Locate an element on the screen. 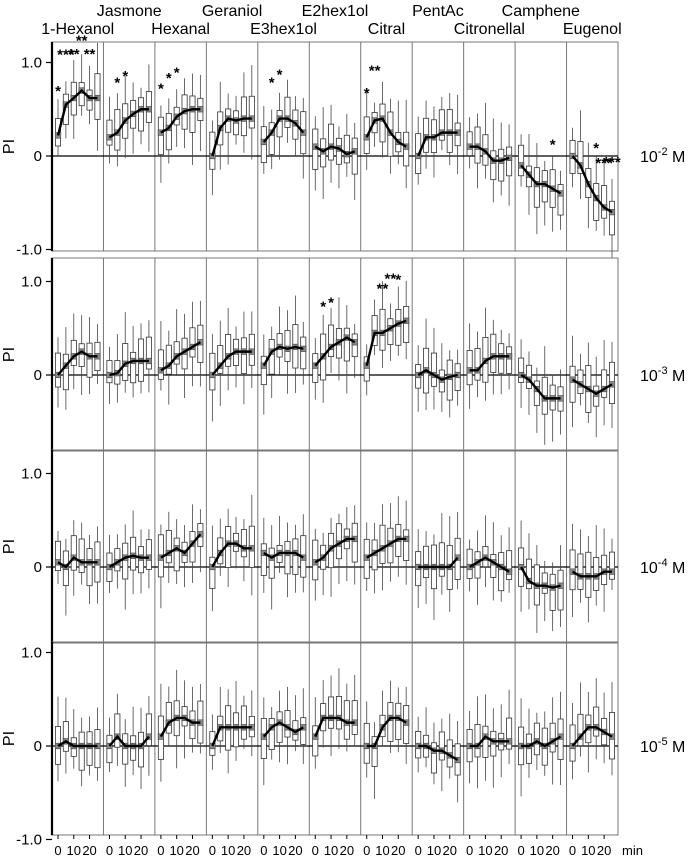 The image size is (688, 864). odor-group-e3hex1ol: * * is located at coordinates (283, 122).